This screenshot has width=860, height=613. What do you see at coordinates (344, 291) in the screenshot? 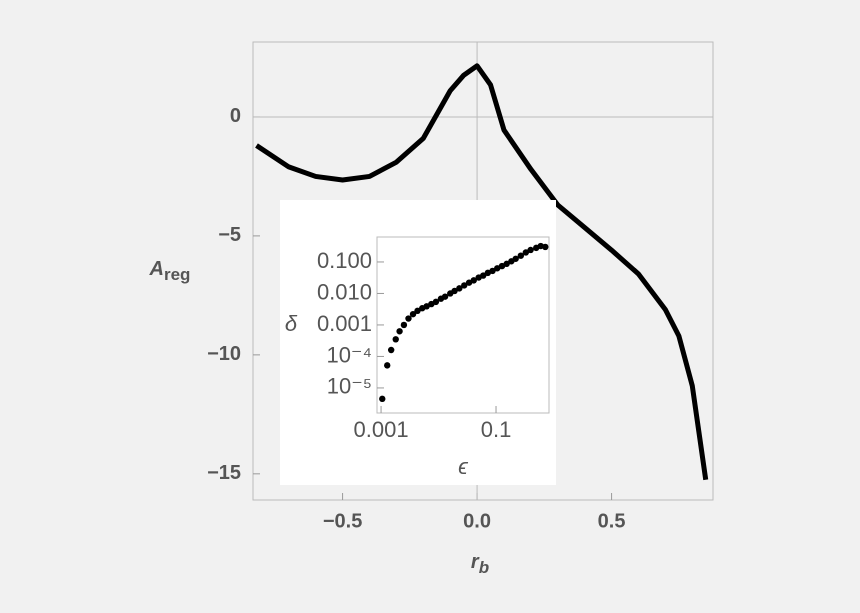
I see `y-tick-label: 0.010` at bounding box center [344, 291].